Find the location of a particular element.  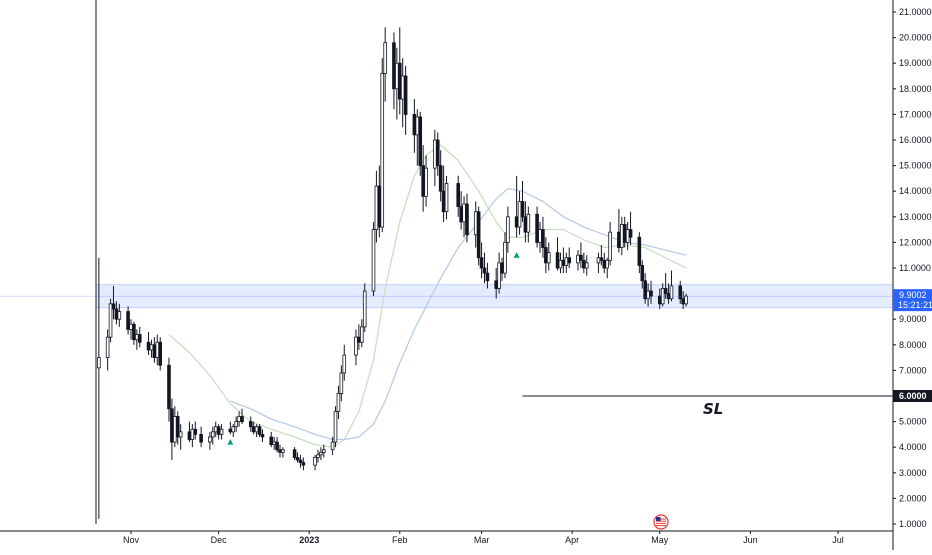

last-price-badge: 9.9002 15:21:21 is located at coordinates (466, 300).